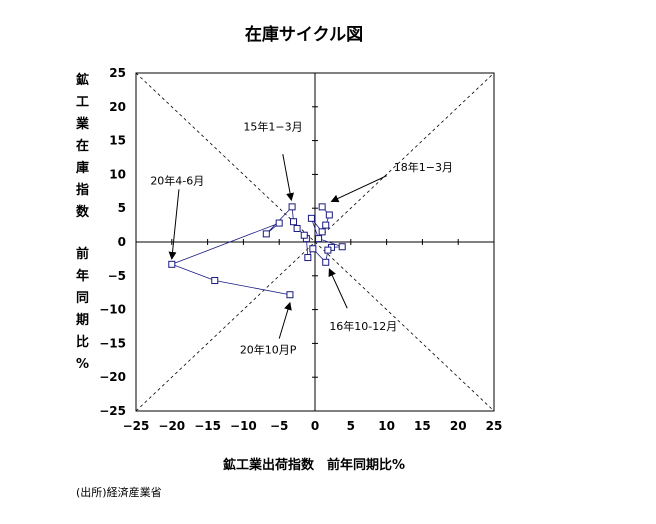  I want to click on x-axis-label: 鉱工業出荷指数 前年同期比%, so click(314, 465).